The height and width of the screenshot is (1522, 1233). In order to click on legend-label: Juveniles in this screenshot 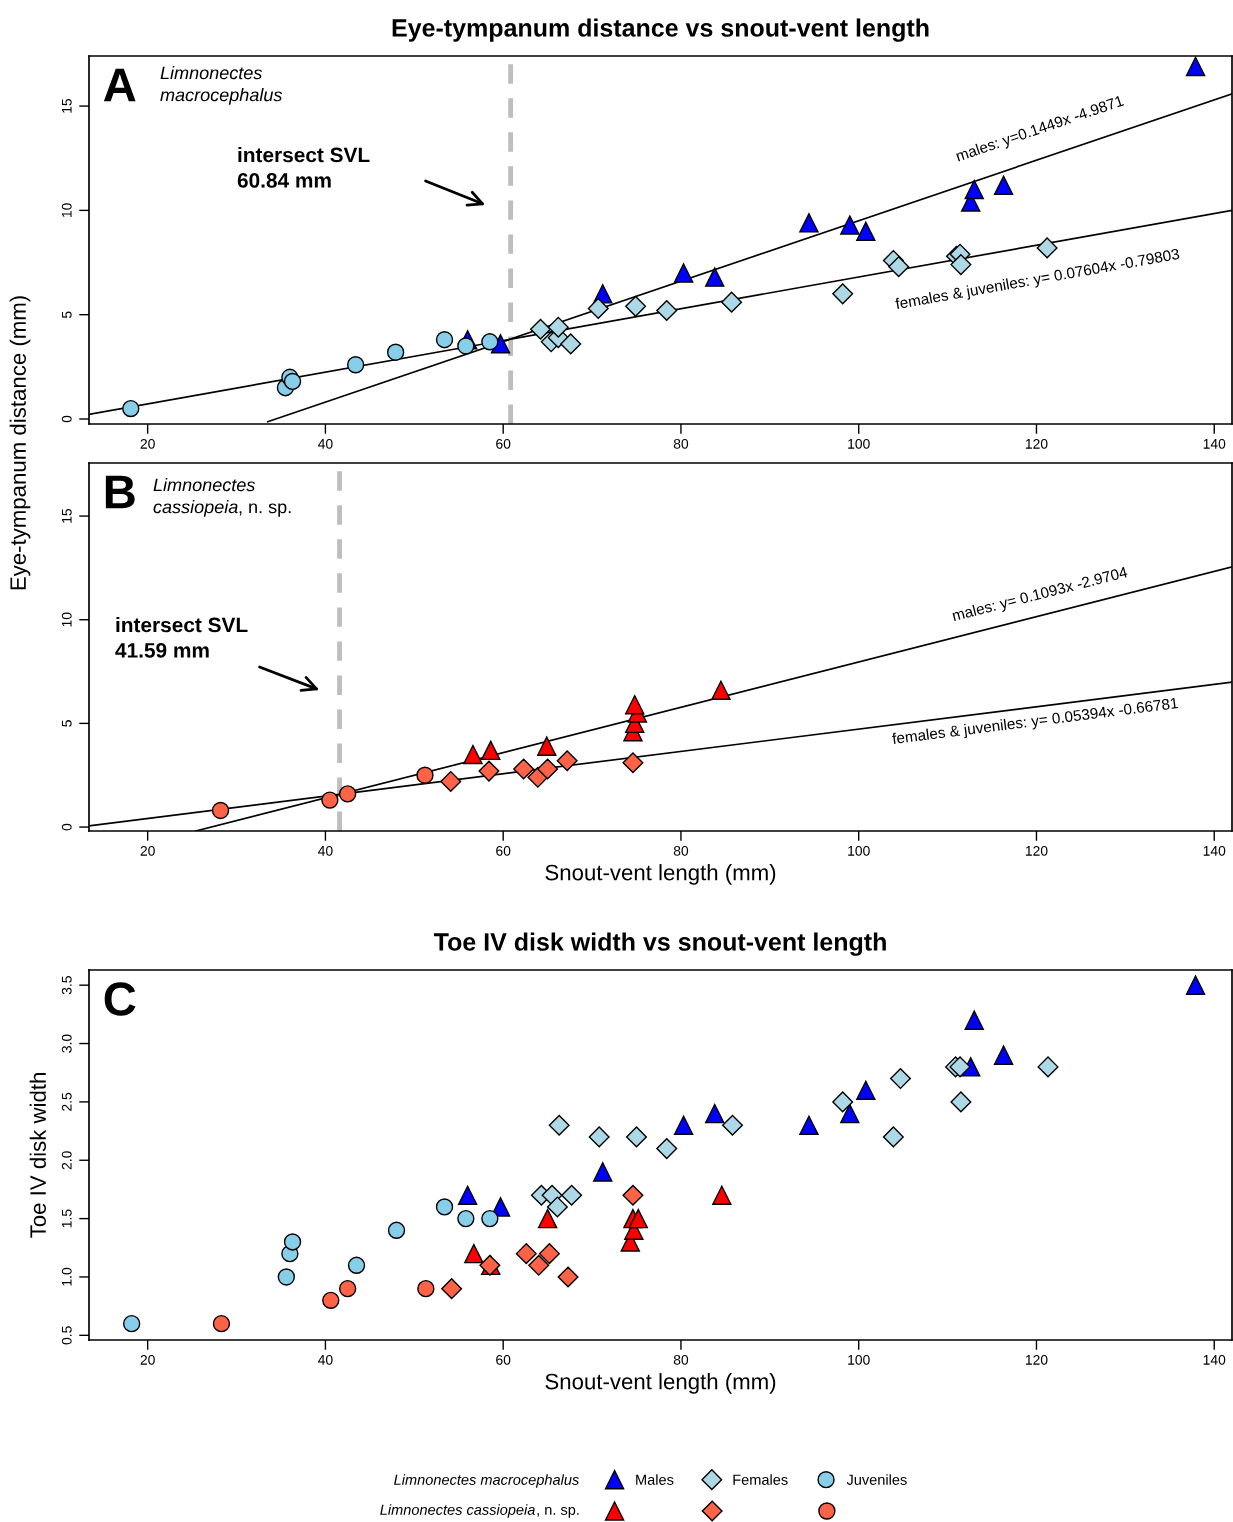, I will do `click(876, 1479)`.